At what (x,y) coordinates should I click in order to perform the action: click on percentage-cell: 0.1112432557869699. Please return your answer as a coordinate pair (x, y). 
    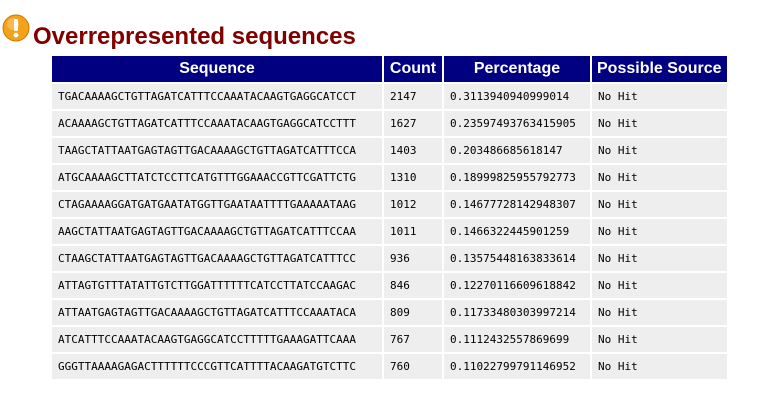
    Looking at the image, I should click on (517, 339).